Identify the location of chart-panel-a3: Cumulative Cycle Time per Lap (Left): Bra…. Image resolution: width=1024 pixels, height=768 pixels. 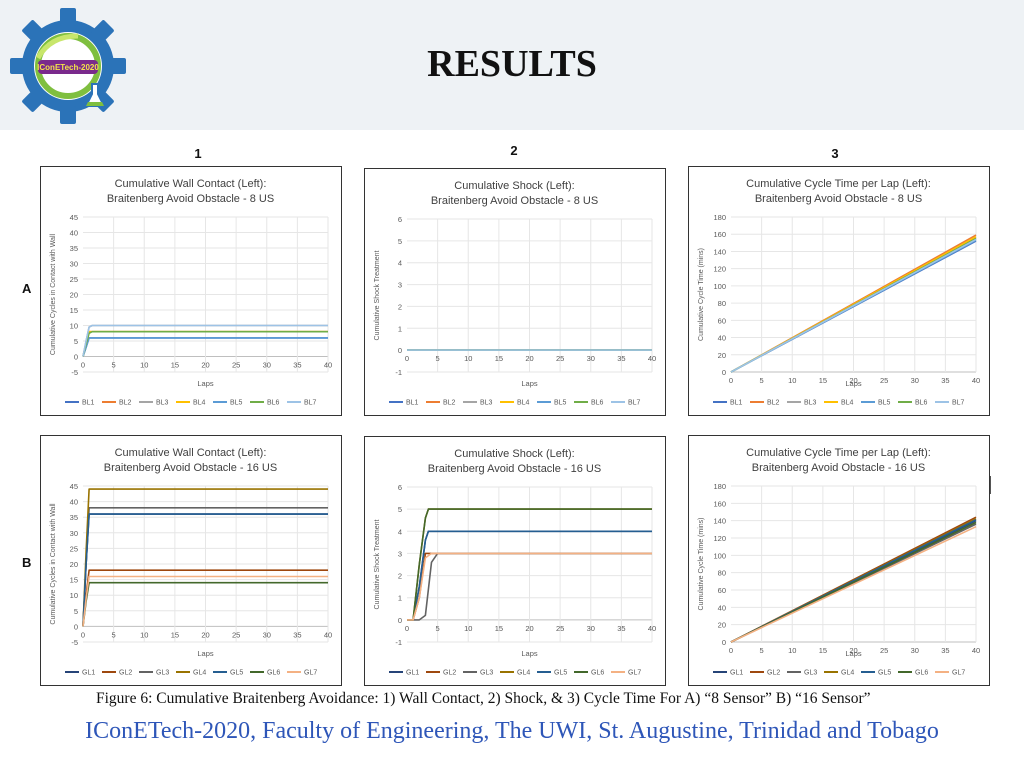
(839, 291).